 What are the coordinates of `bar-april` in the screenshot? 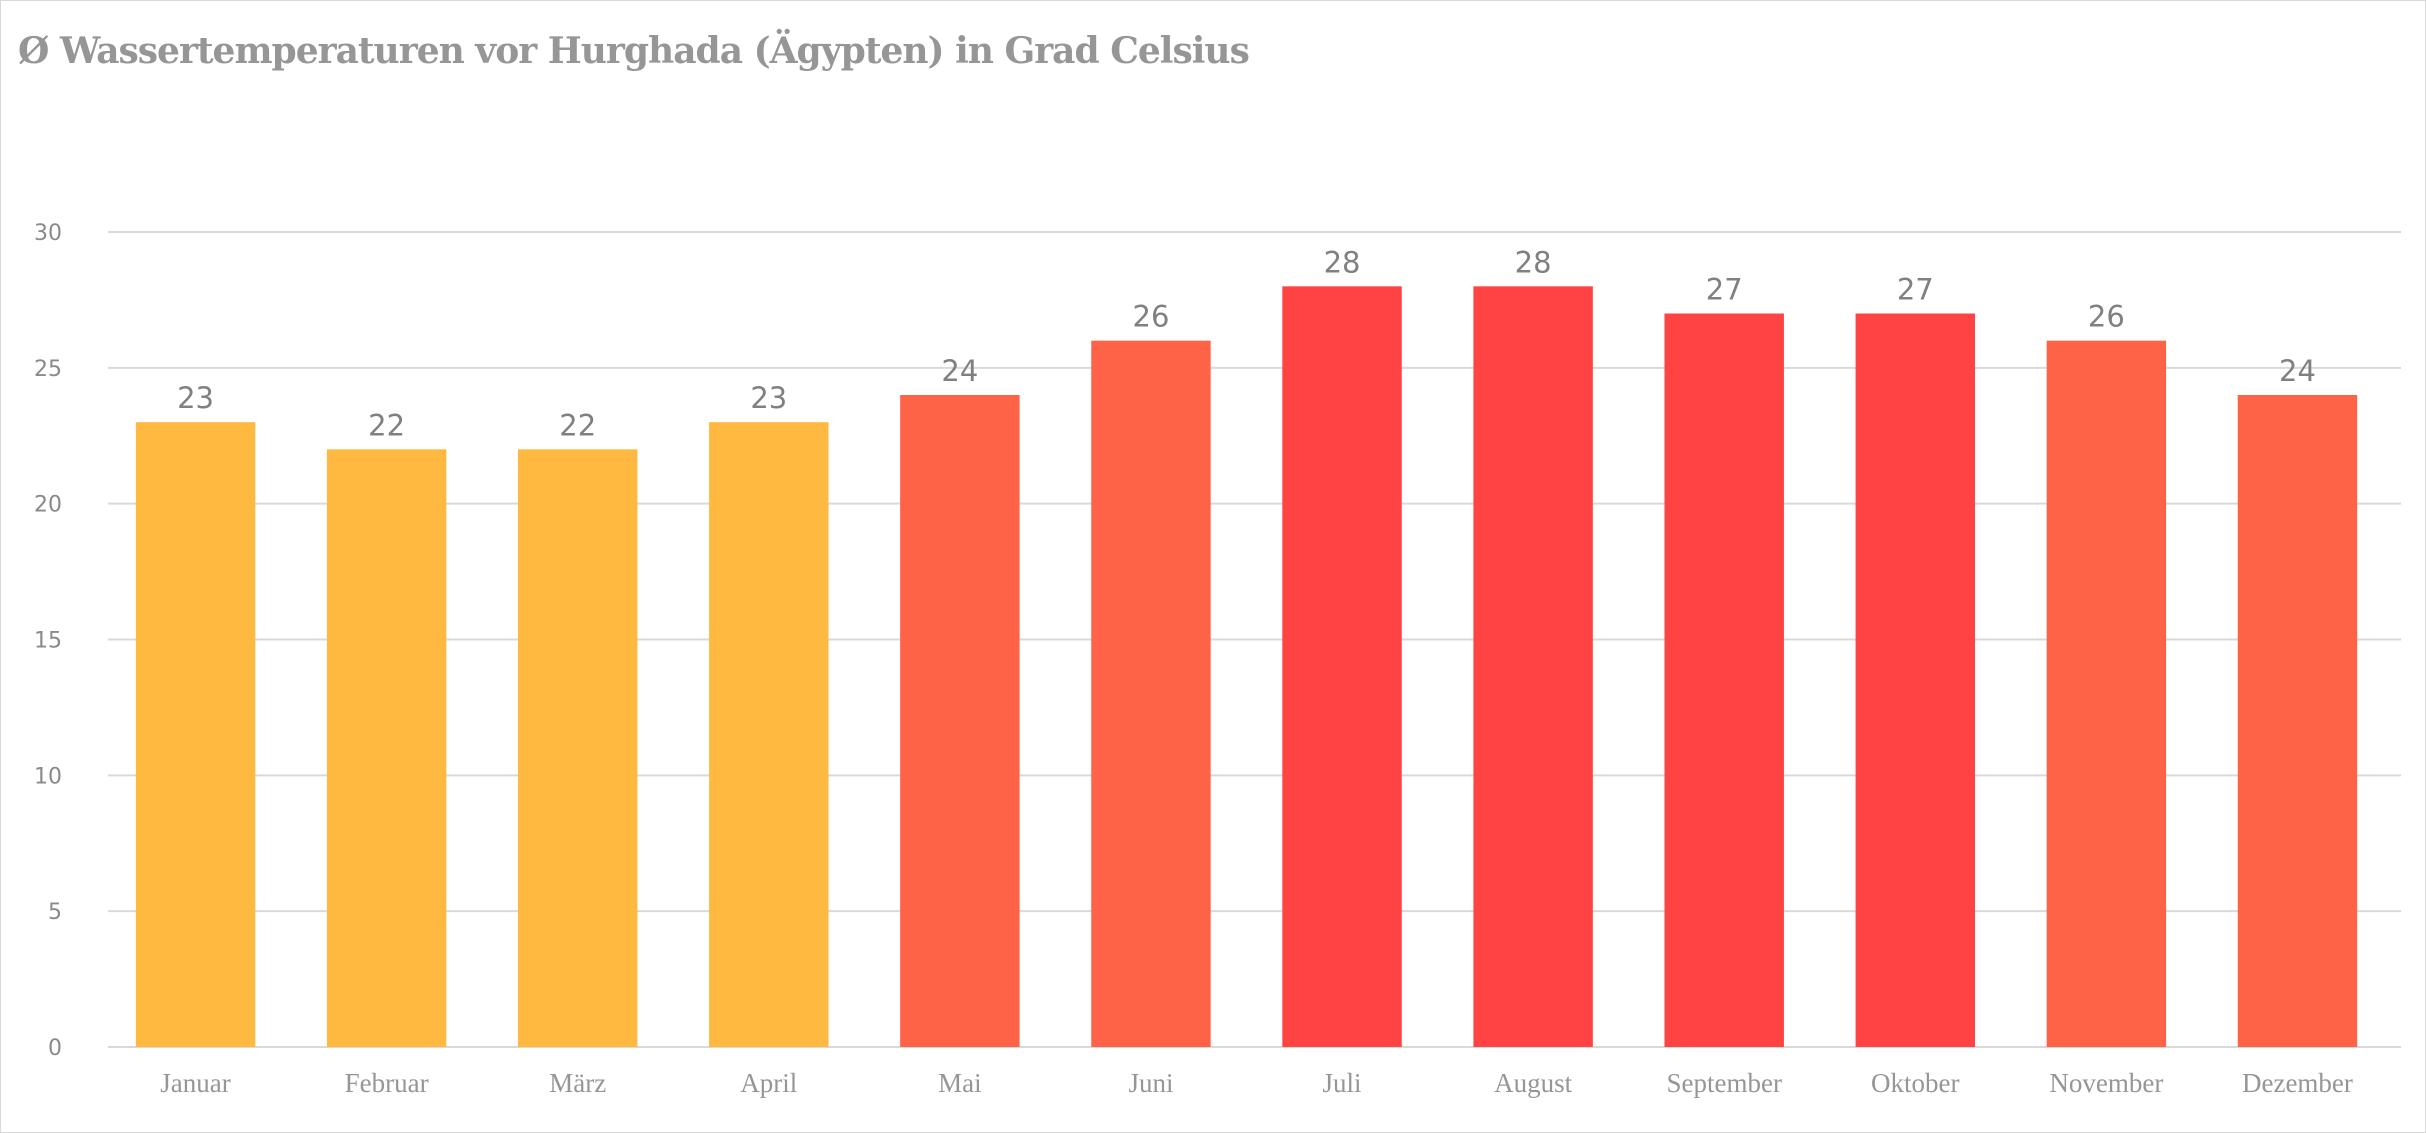 It's located at (769, 735).